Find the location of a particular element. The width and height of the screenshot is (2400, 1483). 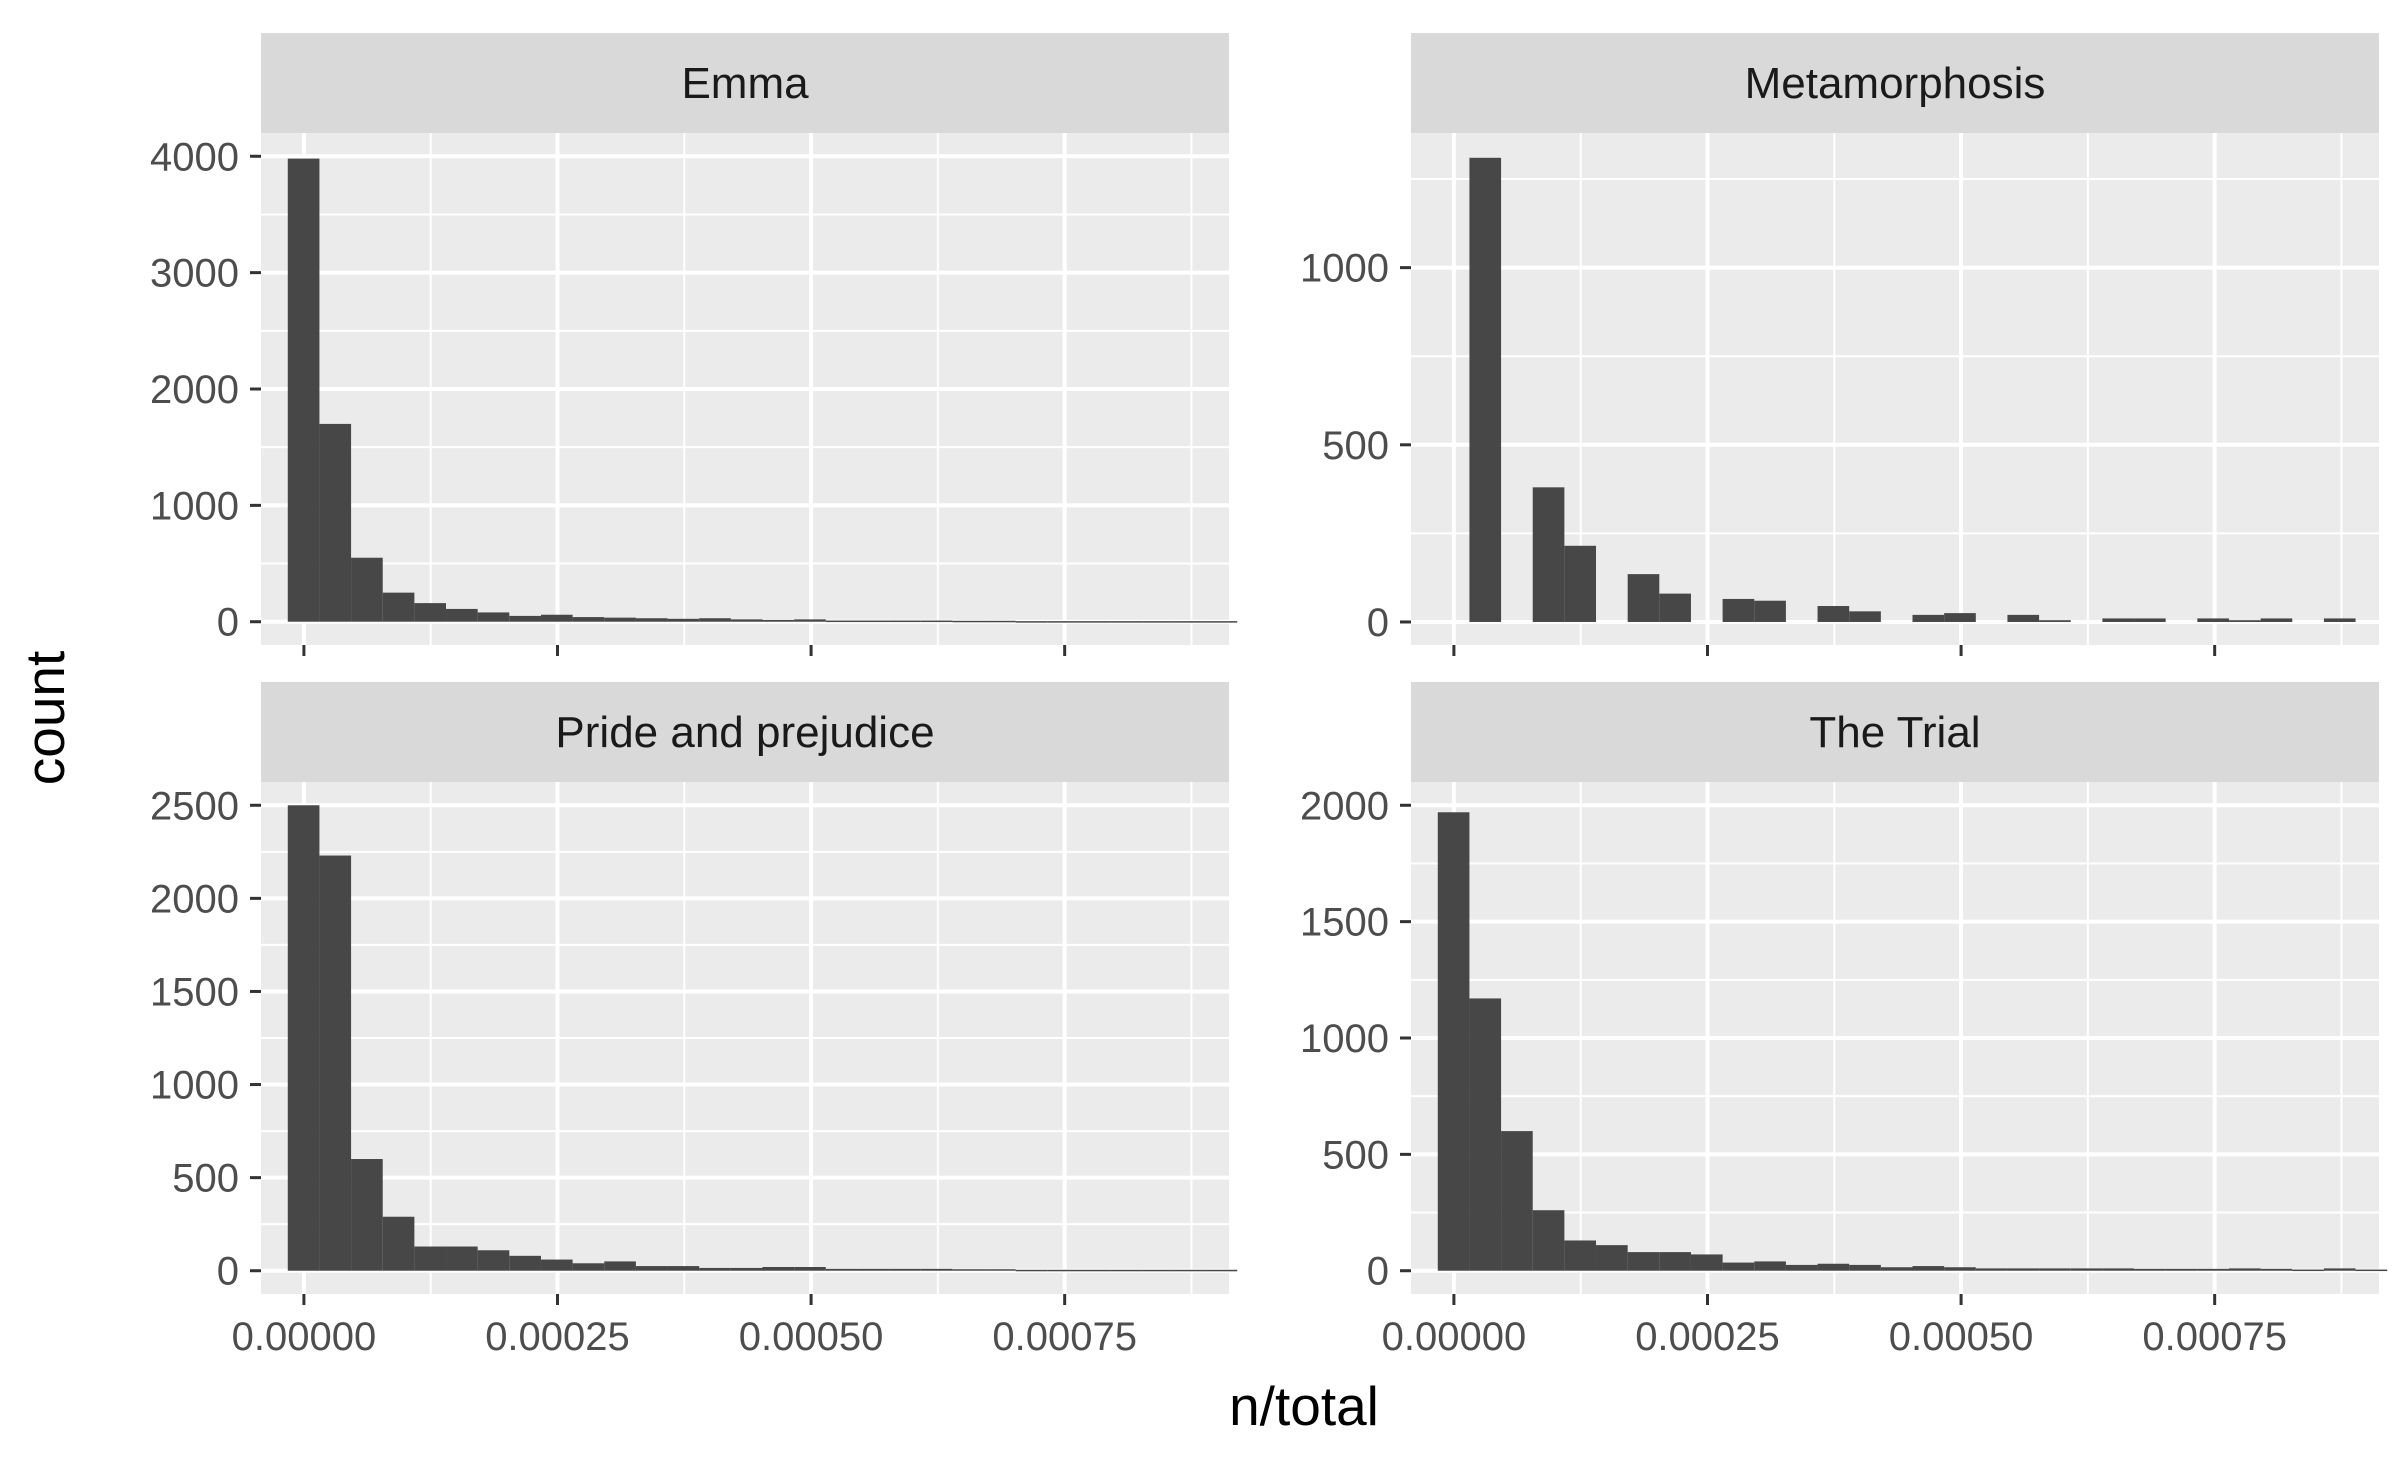

y-tick-label: 500 is located at coordinates (1355, 1155).